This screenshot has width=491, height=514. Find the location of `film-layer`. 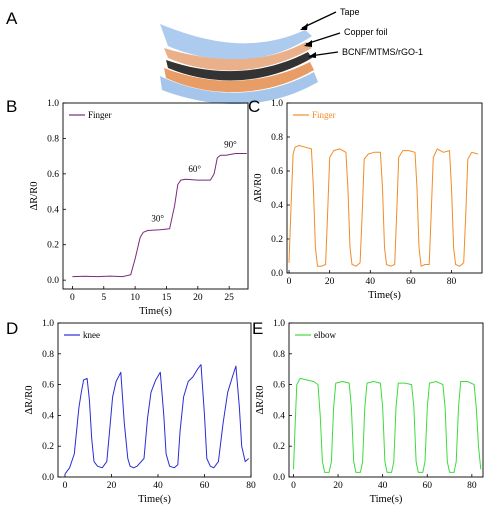

film-layer is located at coordinates (239, 66).